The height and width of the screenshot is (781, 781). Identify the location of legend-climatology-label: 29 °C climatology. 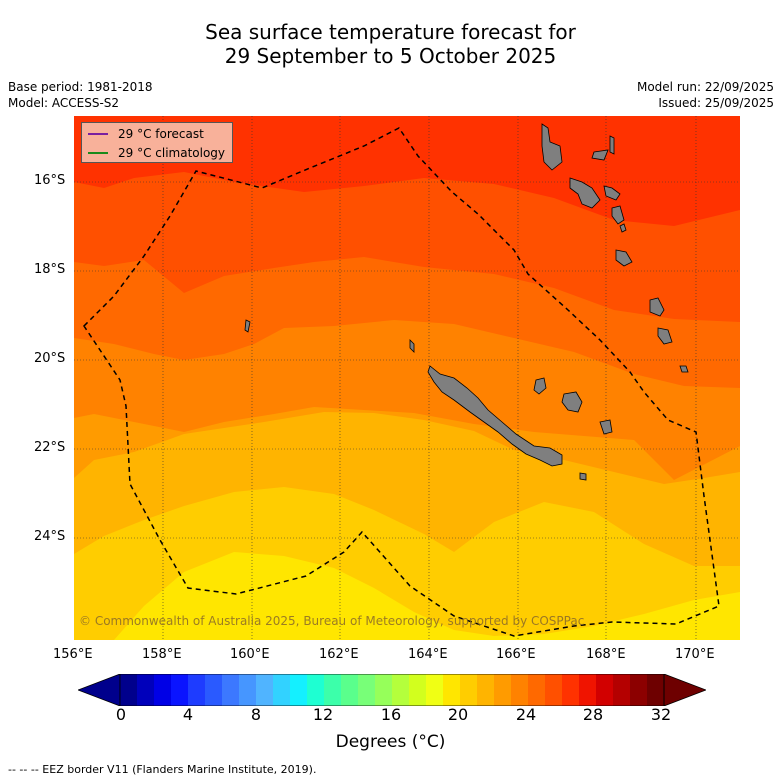
(172, 153).